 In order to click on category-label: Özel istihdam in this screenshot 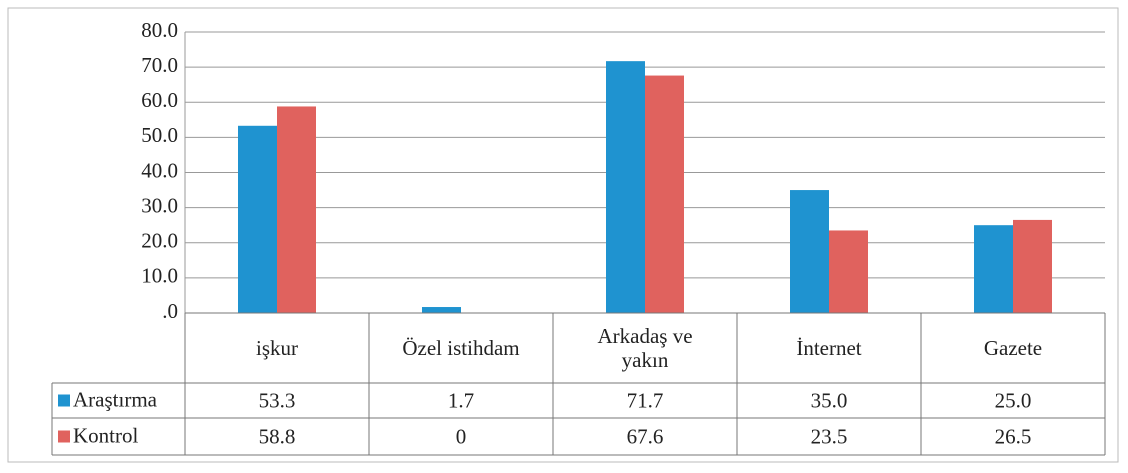, I will do `click(461, 348)`.